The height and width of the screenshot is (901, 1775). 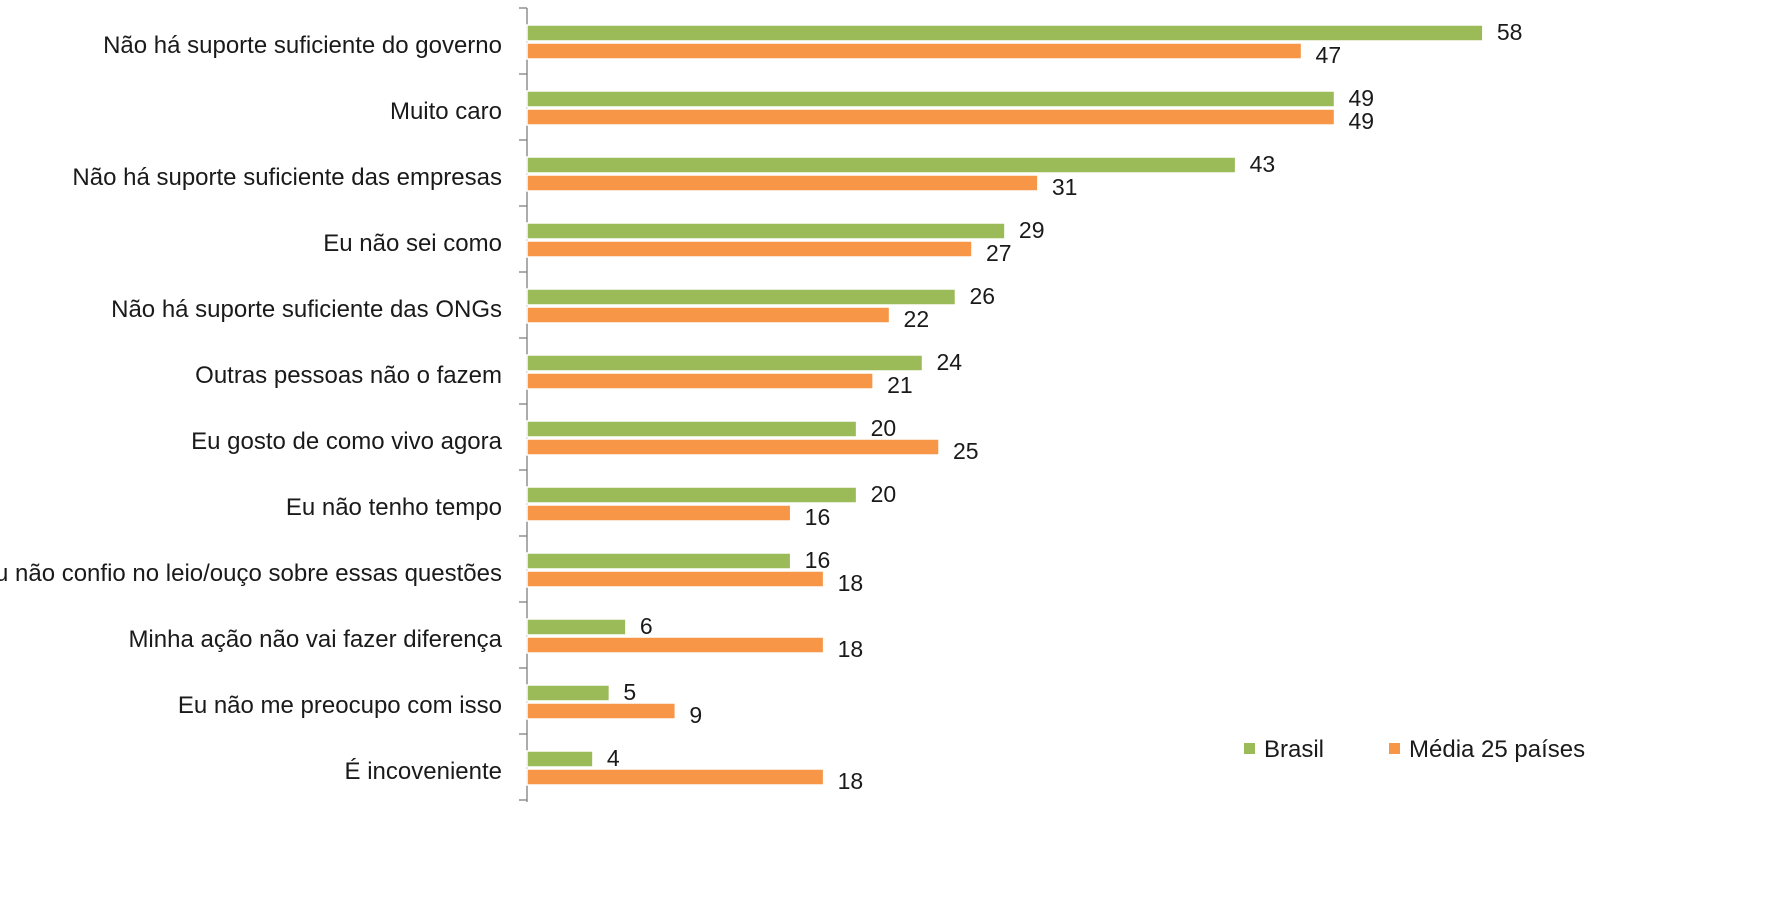 I want to click on legend: Brasil Média 25 países, so click(x=1414, y=749).